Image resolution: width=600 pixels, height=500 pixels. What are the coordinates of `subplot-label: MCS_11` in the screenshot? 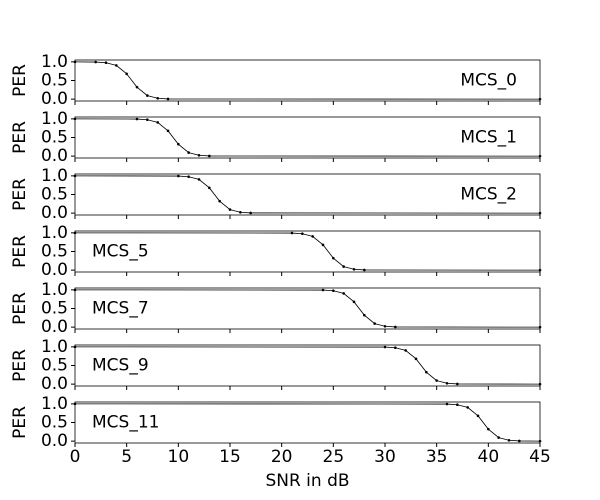 It's located at (125, 423).